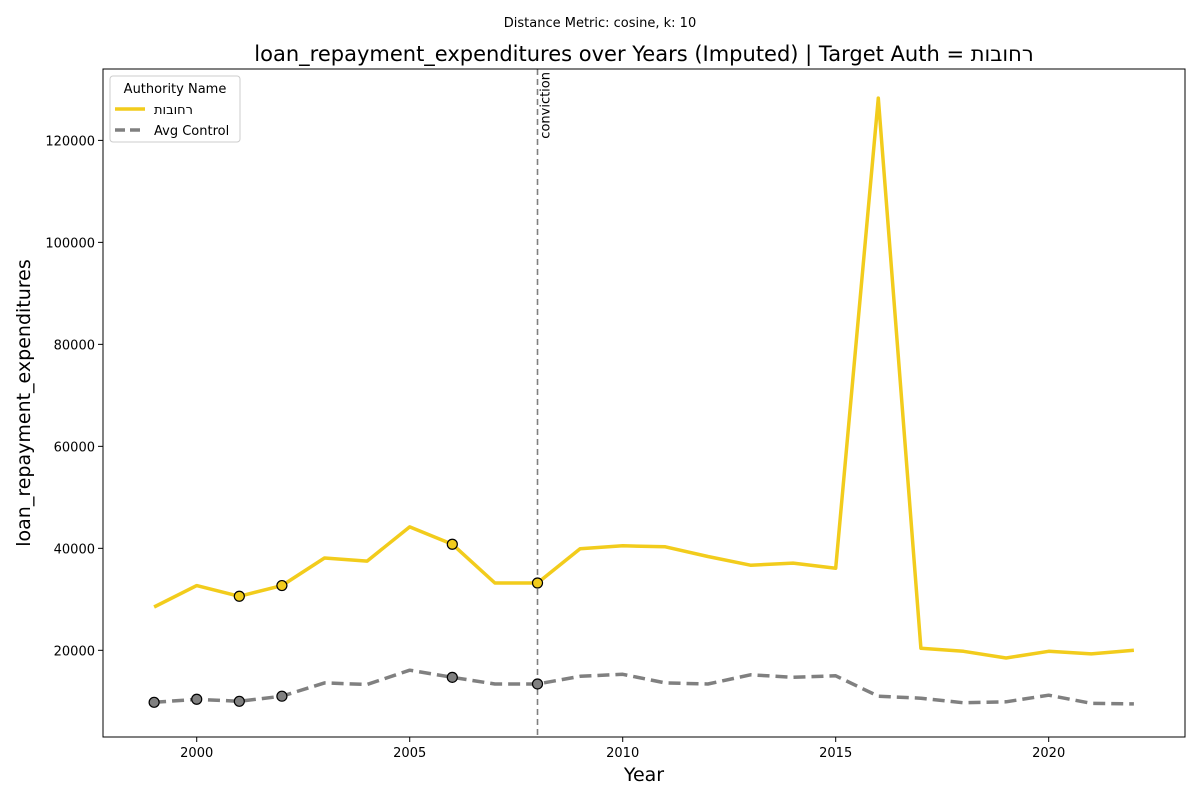 This screenshot has width=1200, height=800. I want to click on chart-suptitle: Distance Metric: cosine, k: 10, so click(600, 23).